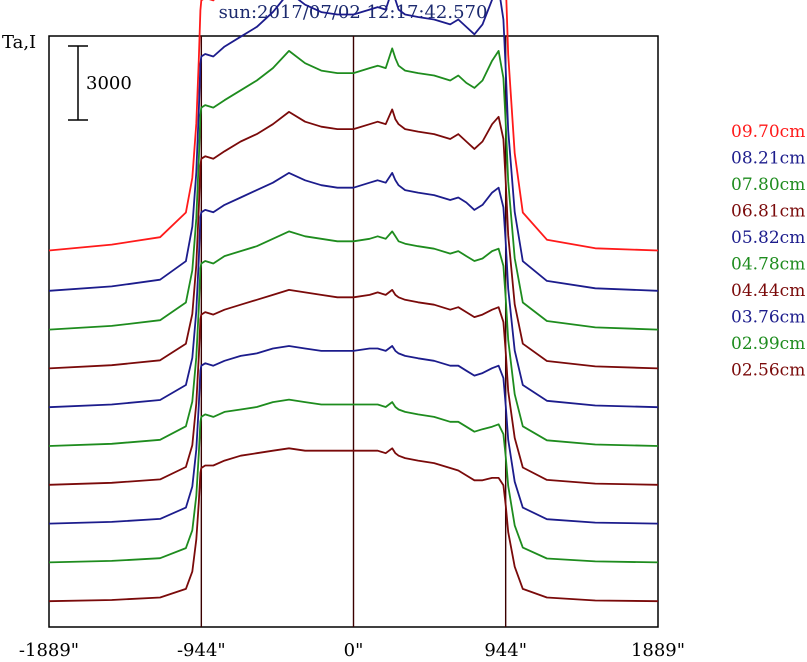  Describe the element at coordinates (49, 650) in the screenshot. I see `x-tick-label-0: -1889"` at that location.